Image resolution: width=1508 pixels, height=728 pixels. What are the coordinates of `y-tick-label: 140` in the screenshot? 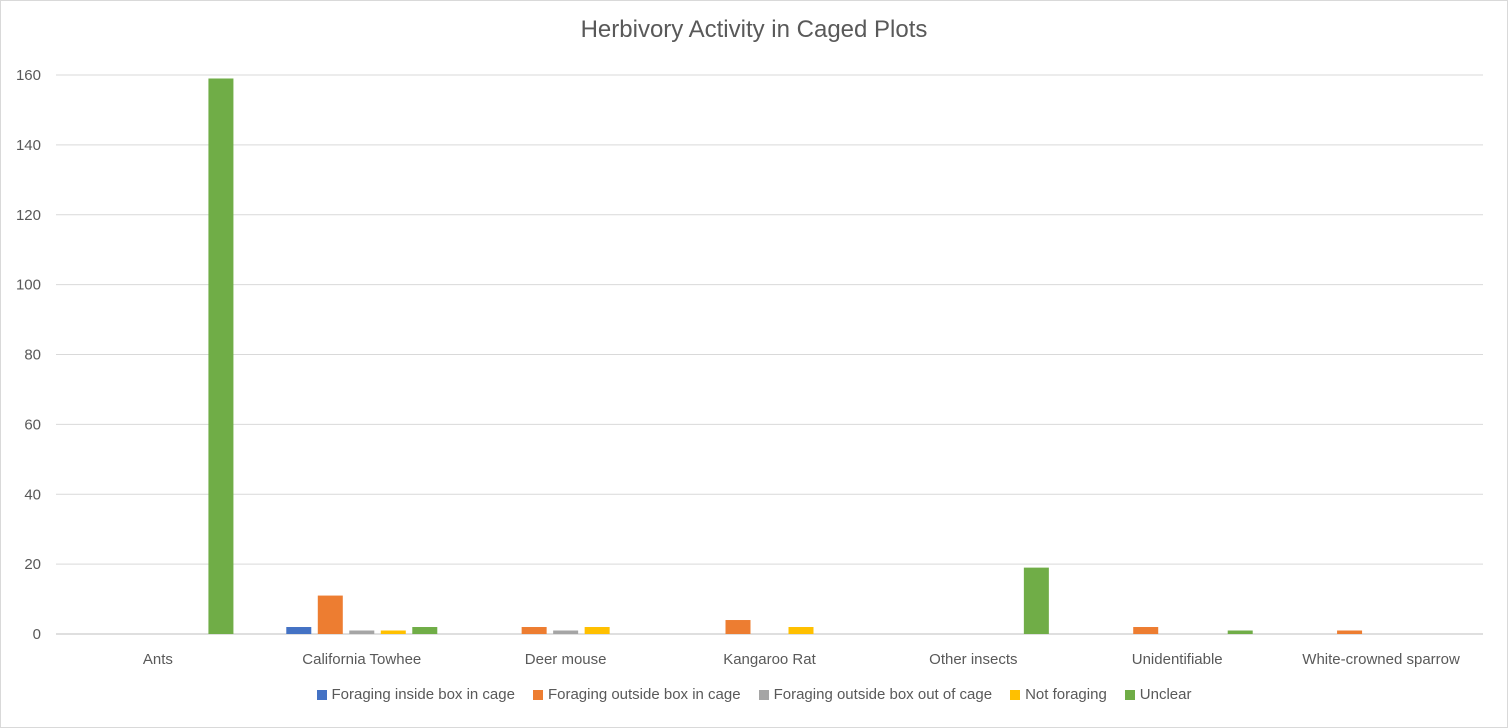 It's located at (28, 145).